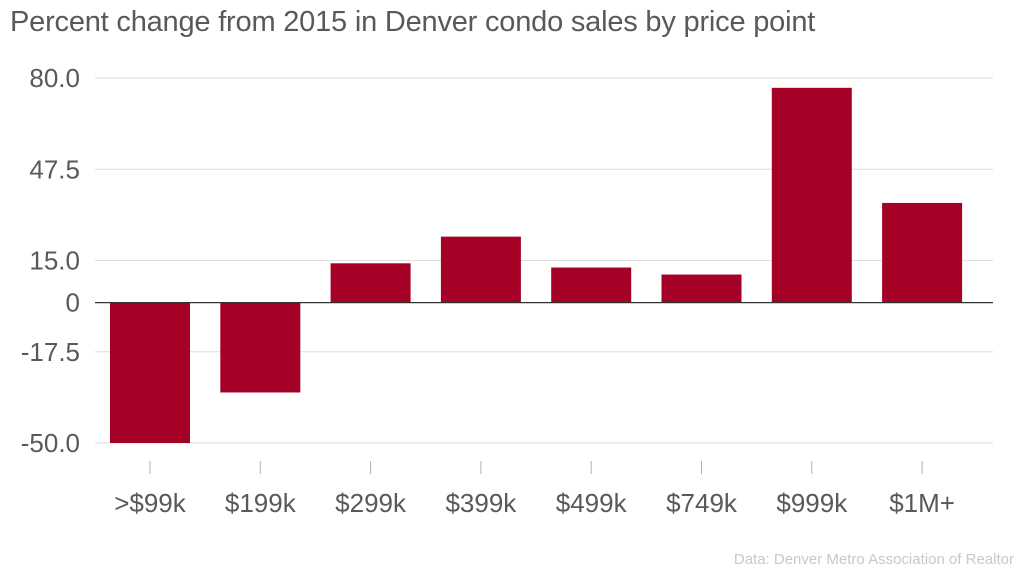 This screenshot has height=576, width=1024. Describe the element at coordinates (592, 503) in the screenshot. I see `x-tick-label: $499k` at that location.